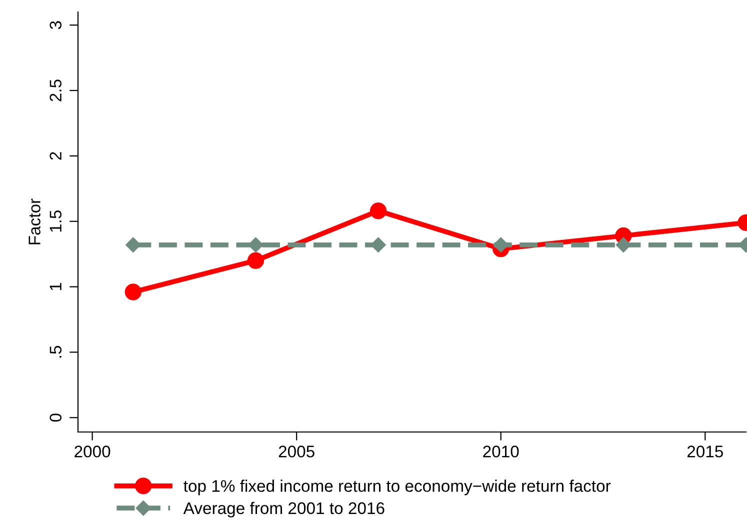 The height and width of the screenshot is (531, 747). What do you see at coordinates (56, 352) in the screenshot?
I see `y-tick-label: .5` at bounding box center [56, 352].